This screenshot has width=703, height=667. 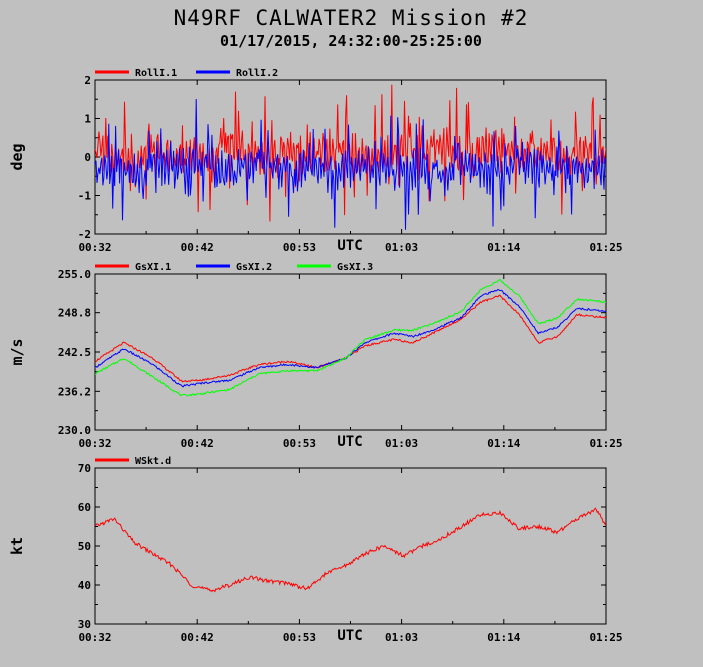 What do you see at coordinates (84, 624) in the screenshot?
I see `y-tick-label: 30` at bounding box center [84, 624].